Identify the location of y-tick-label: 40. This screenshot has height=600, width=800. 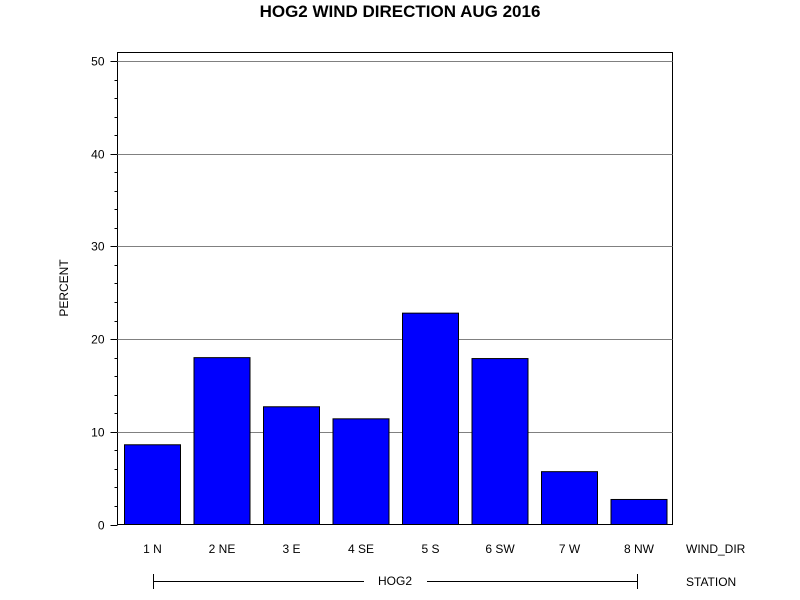
(98, 155).